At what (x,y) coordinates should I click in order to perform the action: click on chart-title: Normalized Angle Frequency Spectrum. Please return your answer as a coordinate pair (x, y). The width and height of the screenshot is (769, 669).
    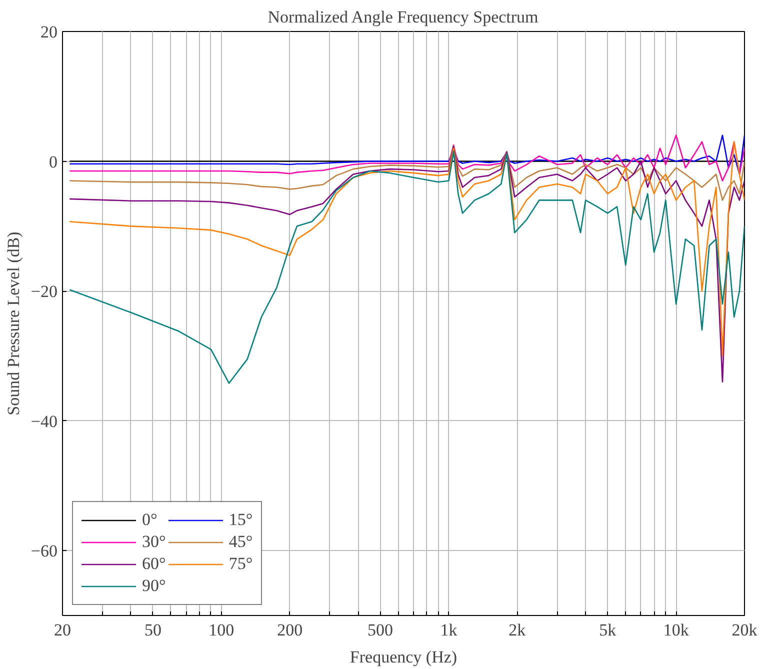
    Looking at the image, I should click on (403, 17).